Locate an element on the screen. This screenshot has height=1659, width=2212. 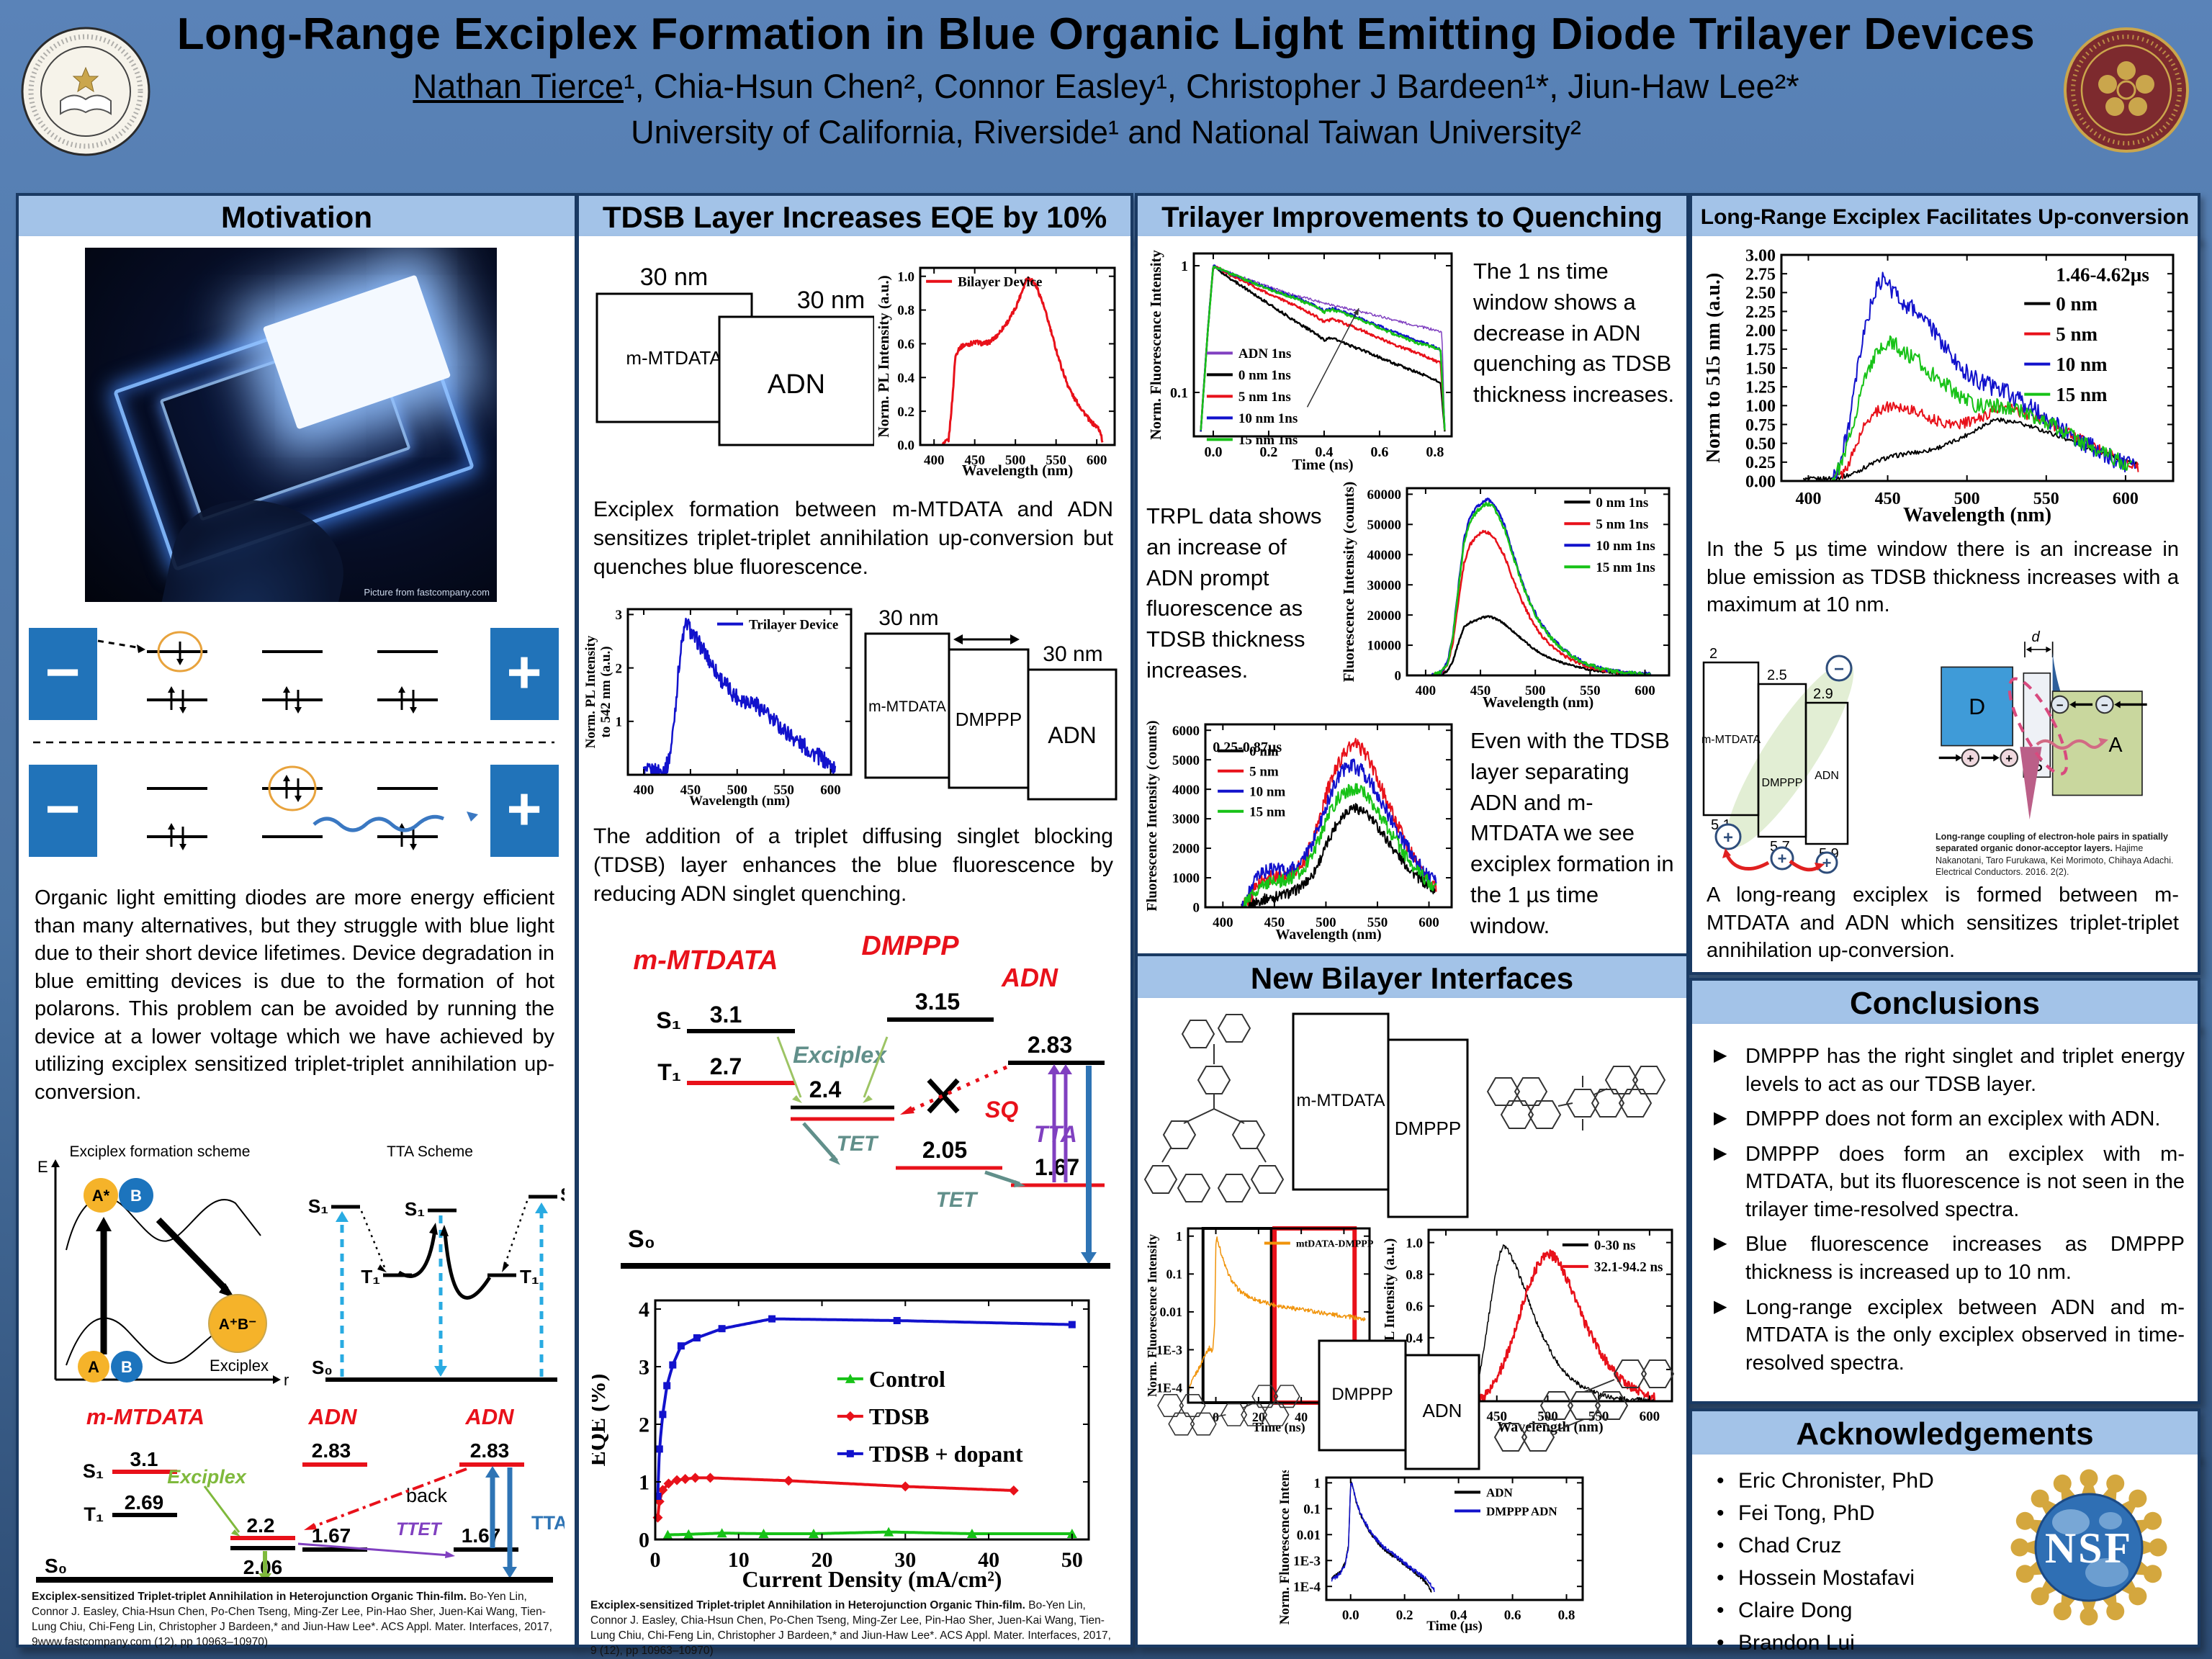
quenching-header: Trilayer Improvements to Quenching is located at coordinates (1412, 217).